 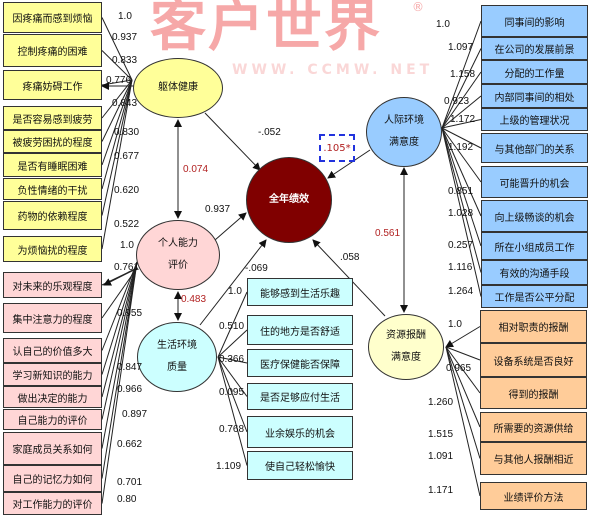 I want to click on loading-value: 1.028, so click(x=461, y=213).